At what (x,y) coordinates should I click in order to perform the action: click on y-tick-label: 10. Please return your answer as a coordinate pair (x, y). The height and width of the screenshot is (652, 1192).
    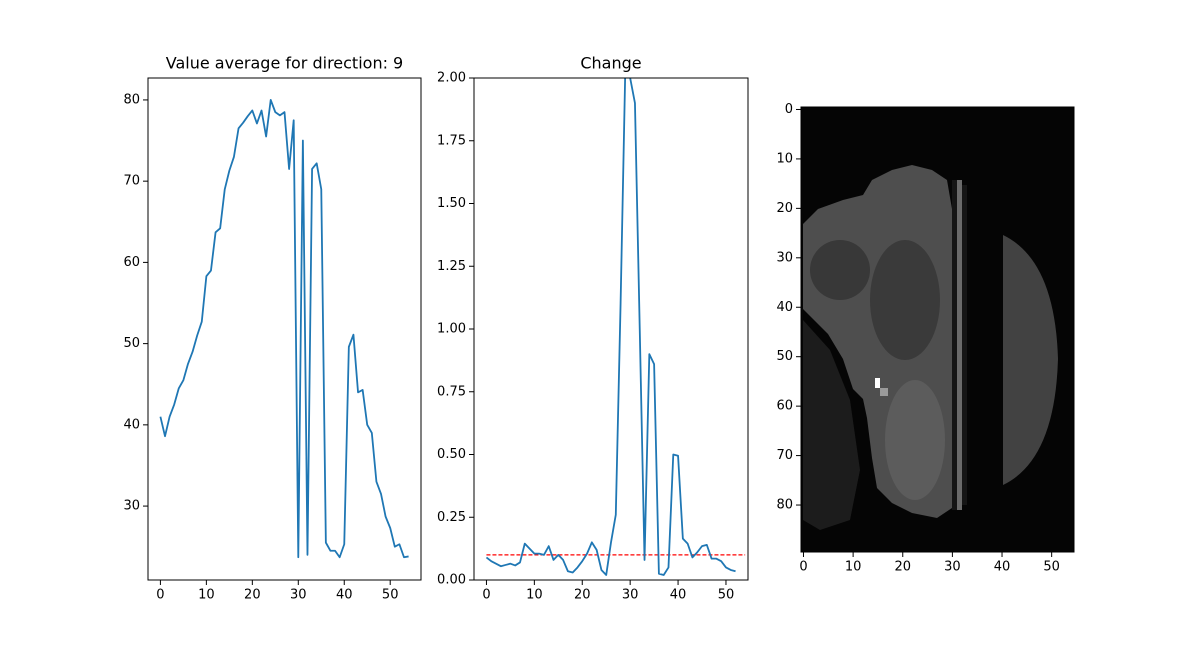
    Looking at the image, I should click on (784, 158).